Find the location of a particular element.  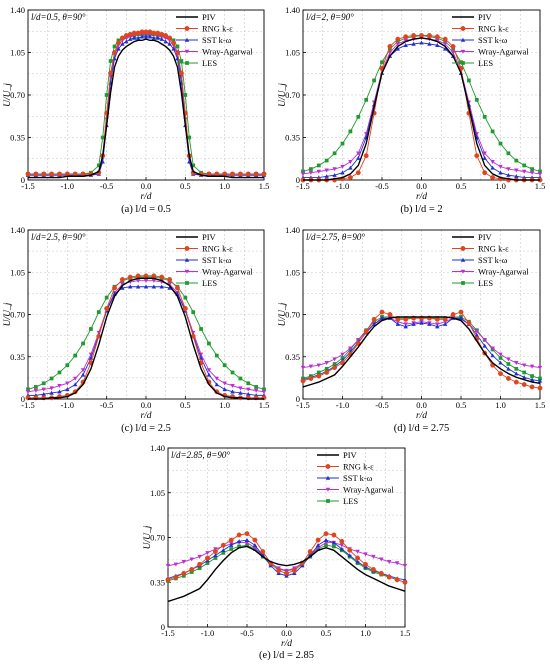

x-tick-label: -1.5 is located at coordinates (27, 405).